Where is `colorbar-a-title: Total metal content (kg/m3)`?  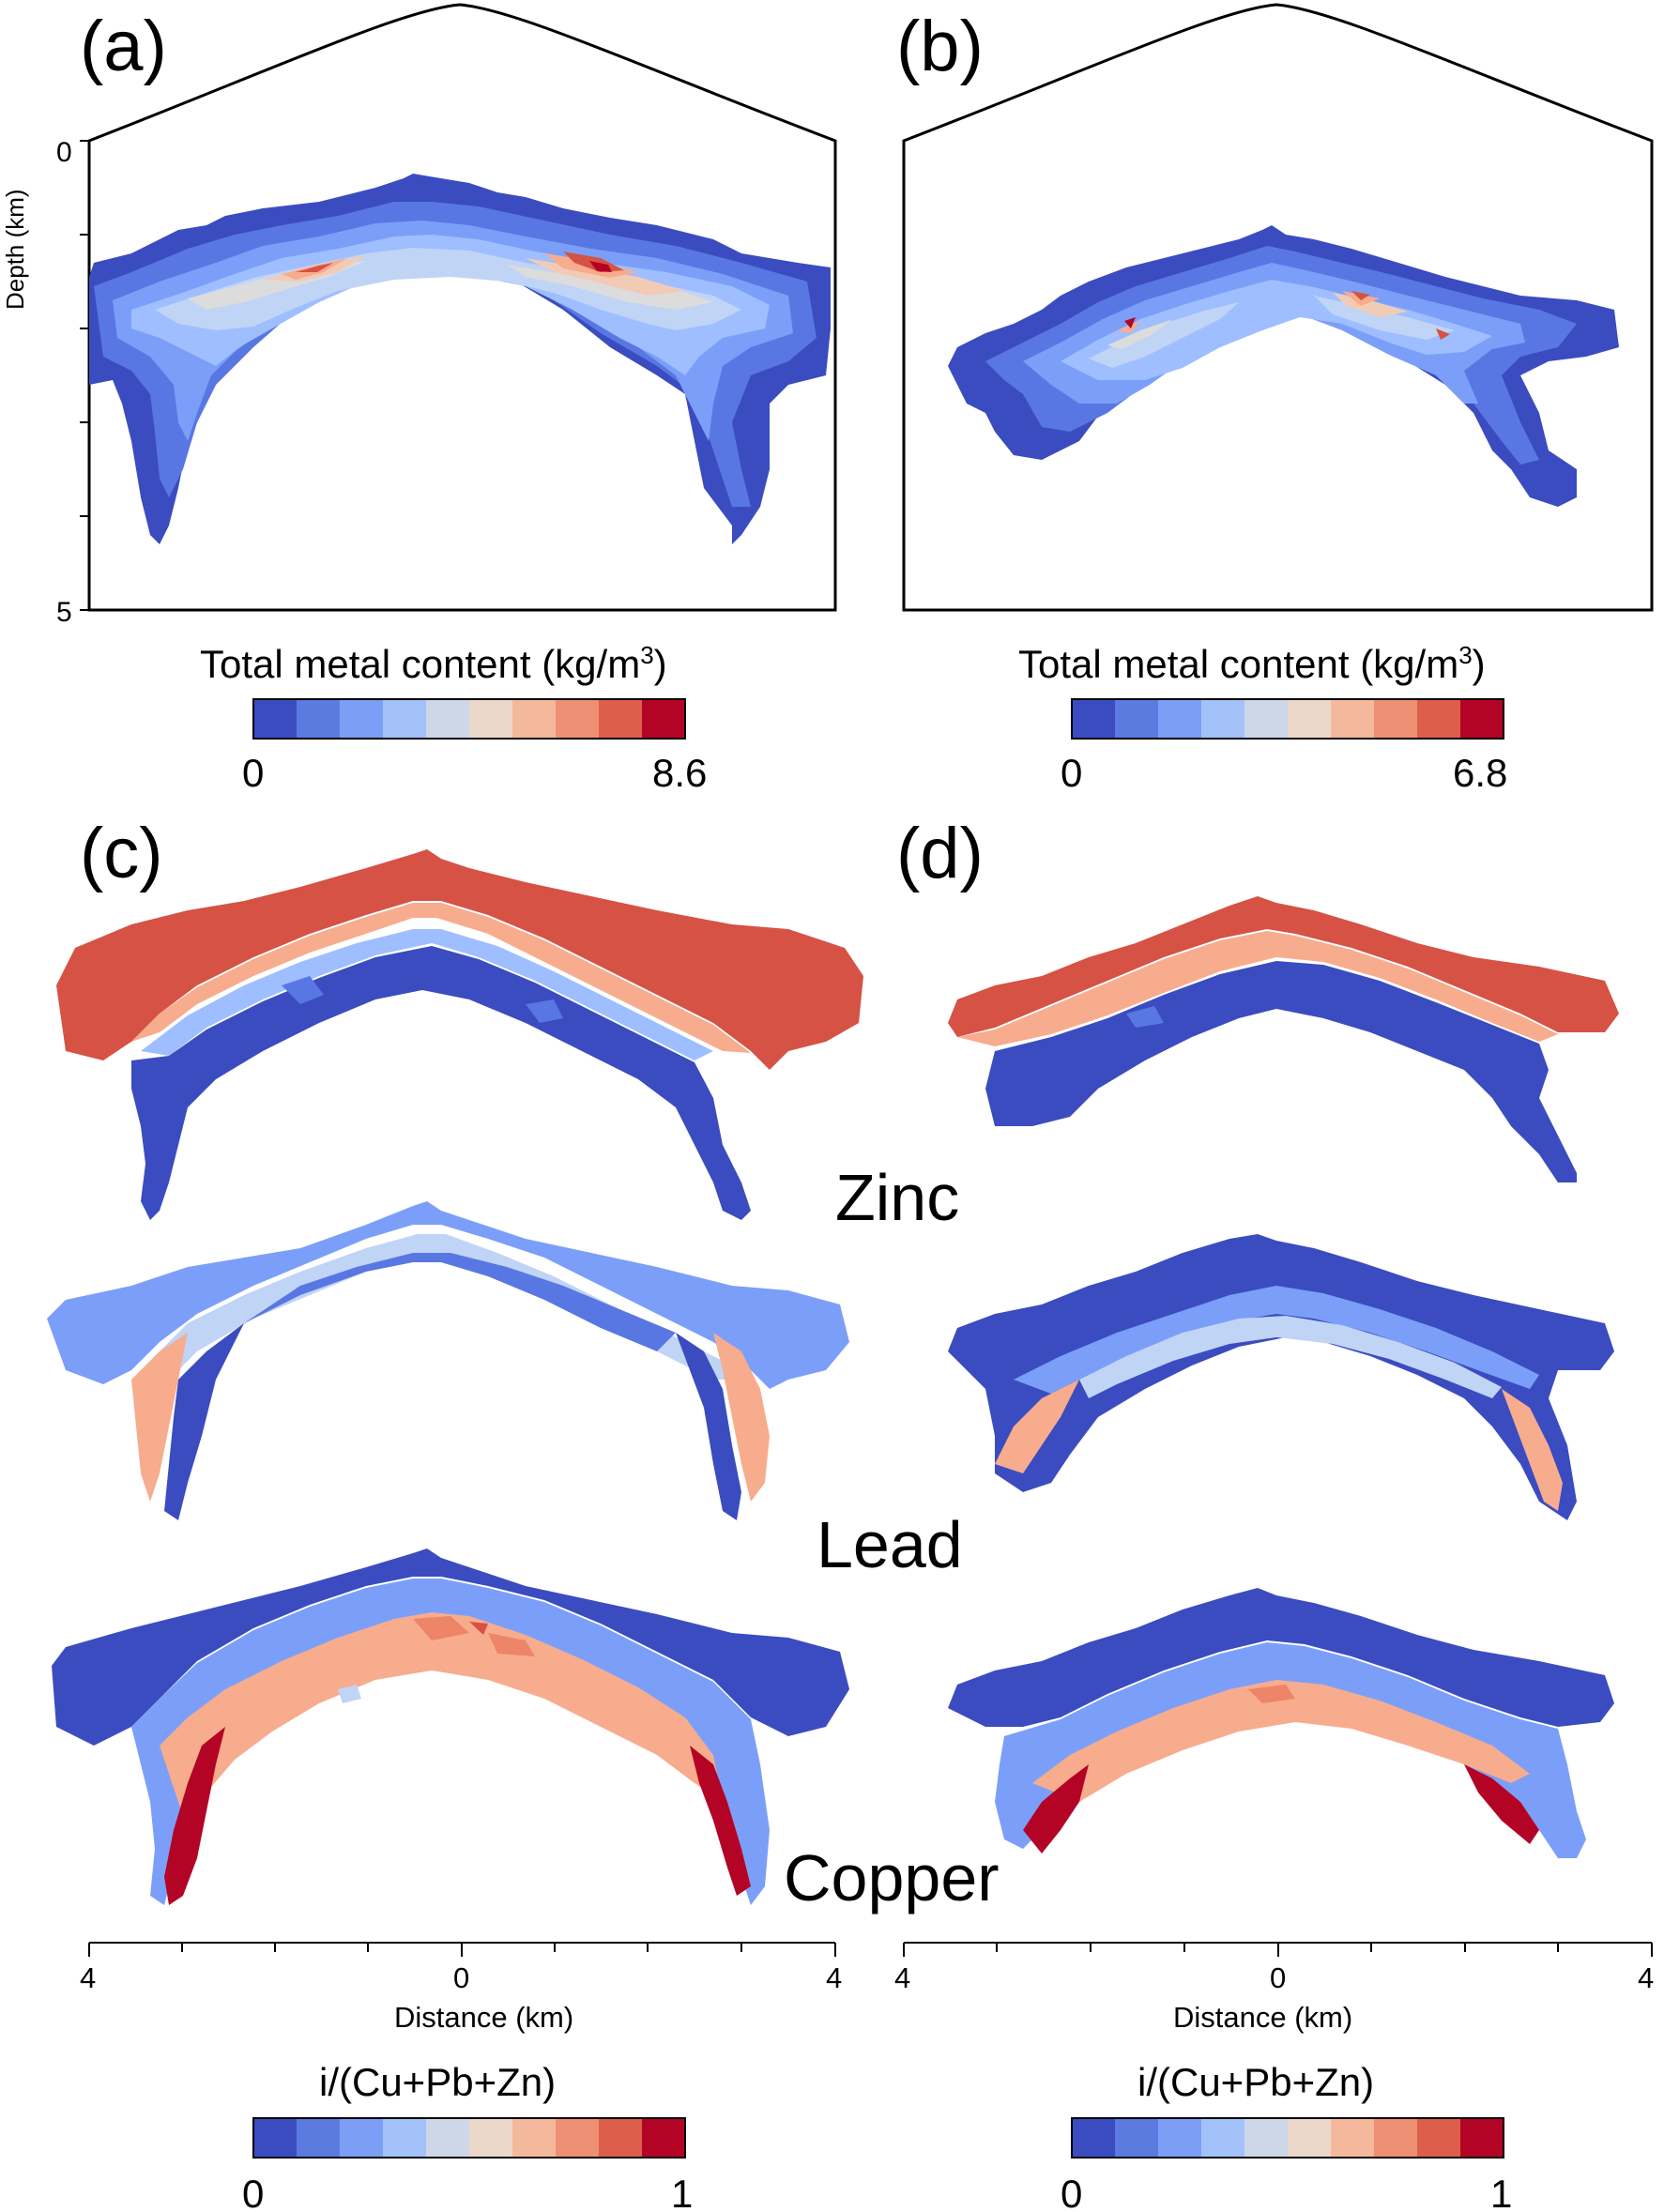
colorbar-a-title: Total metal content (kg/m3) is located at coordinates (433, 663).